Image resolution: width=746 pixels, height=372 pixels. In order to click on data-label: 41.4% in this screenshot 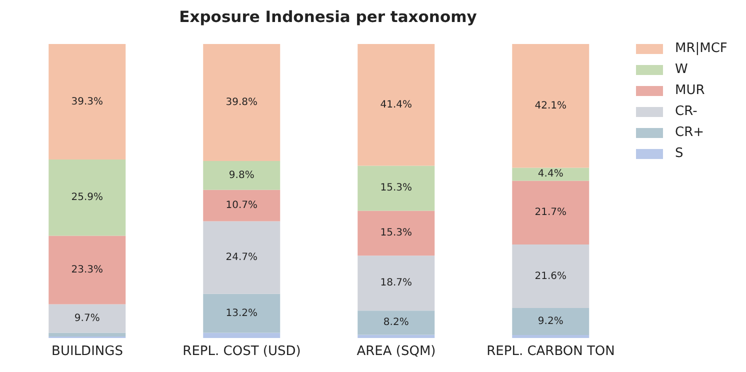, I will do `click(396, 104)`.